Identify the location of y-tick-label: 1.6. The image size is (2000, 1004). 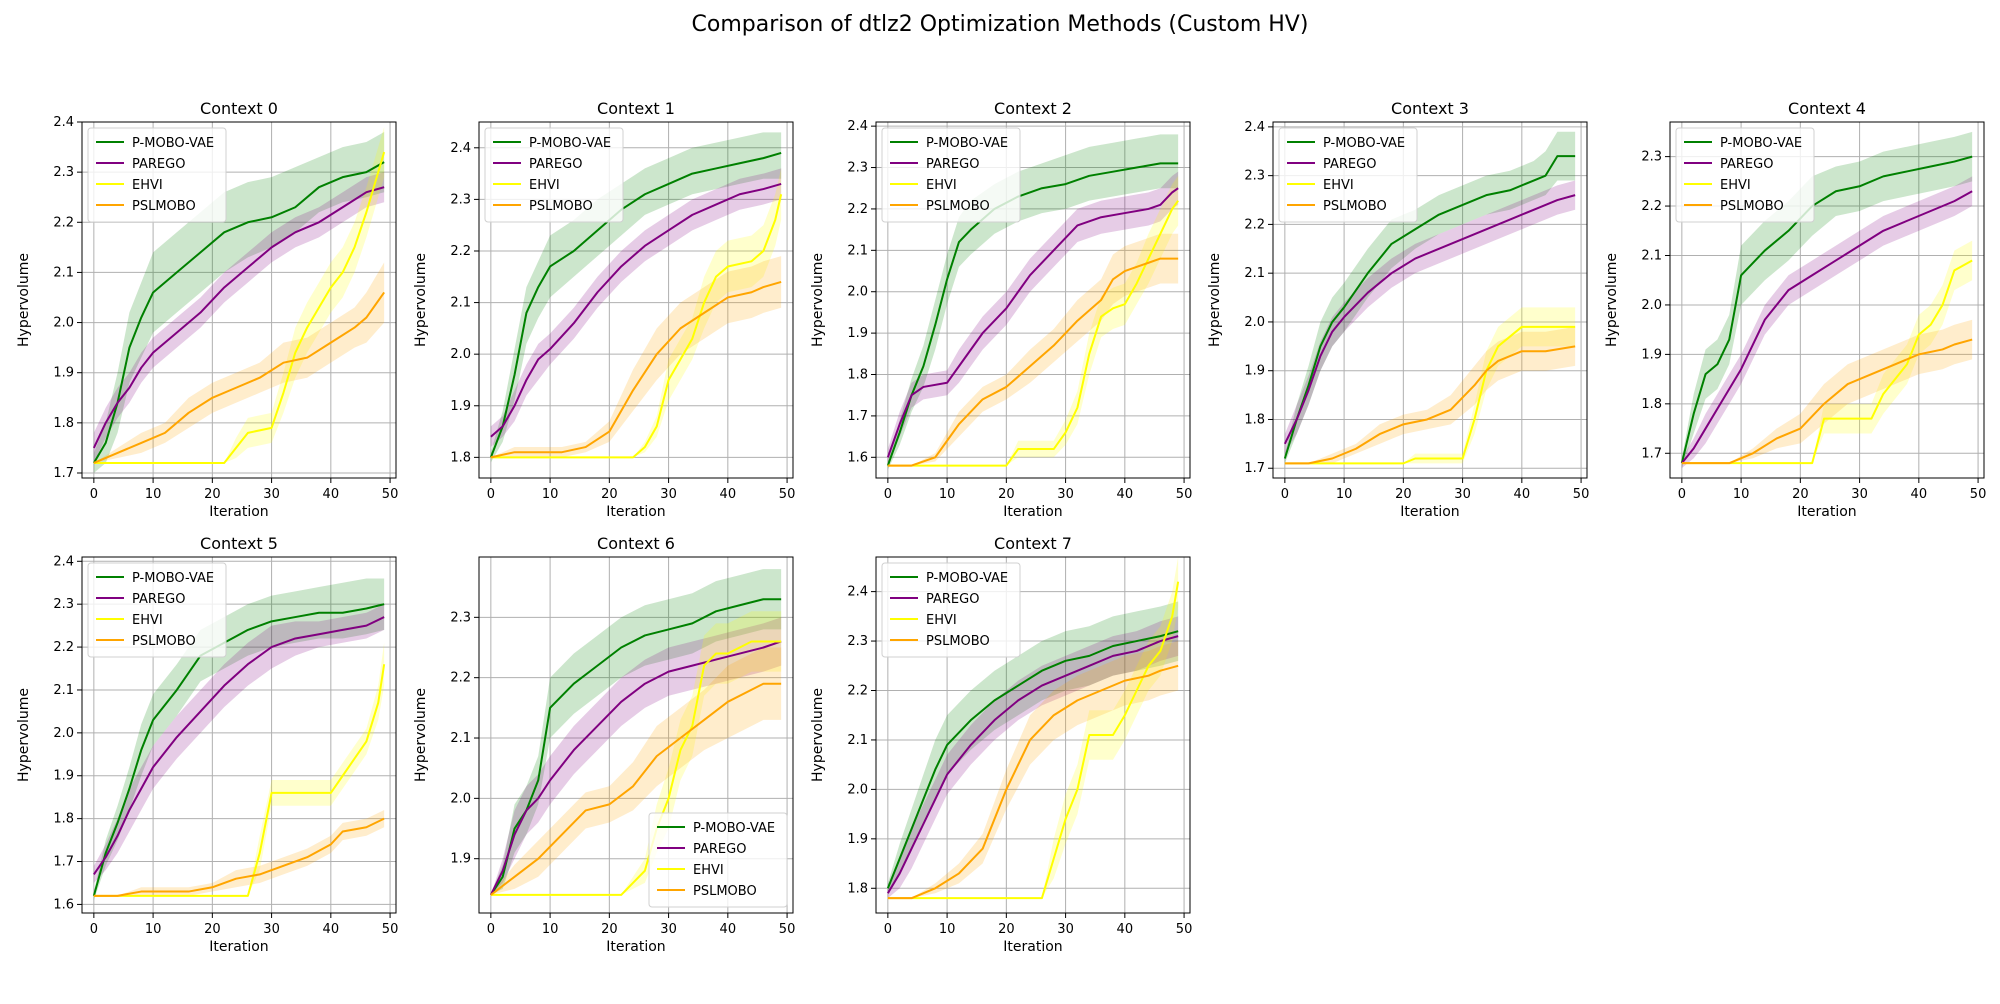
(857, 457).